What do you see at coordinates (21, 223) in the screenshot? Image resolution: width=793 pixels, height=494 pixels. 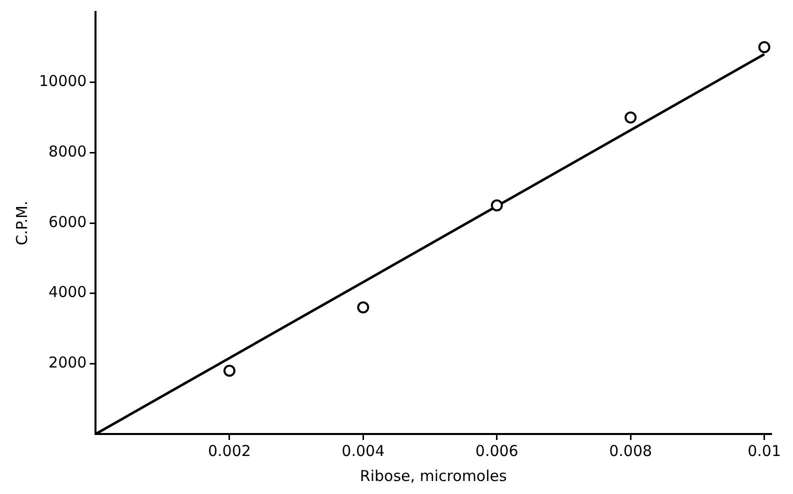 I see `y-axis-title: C.P.M.` at bounding box center [21, 223].